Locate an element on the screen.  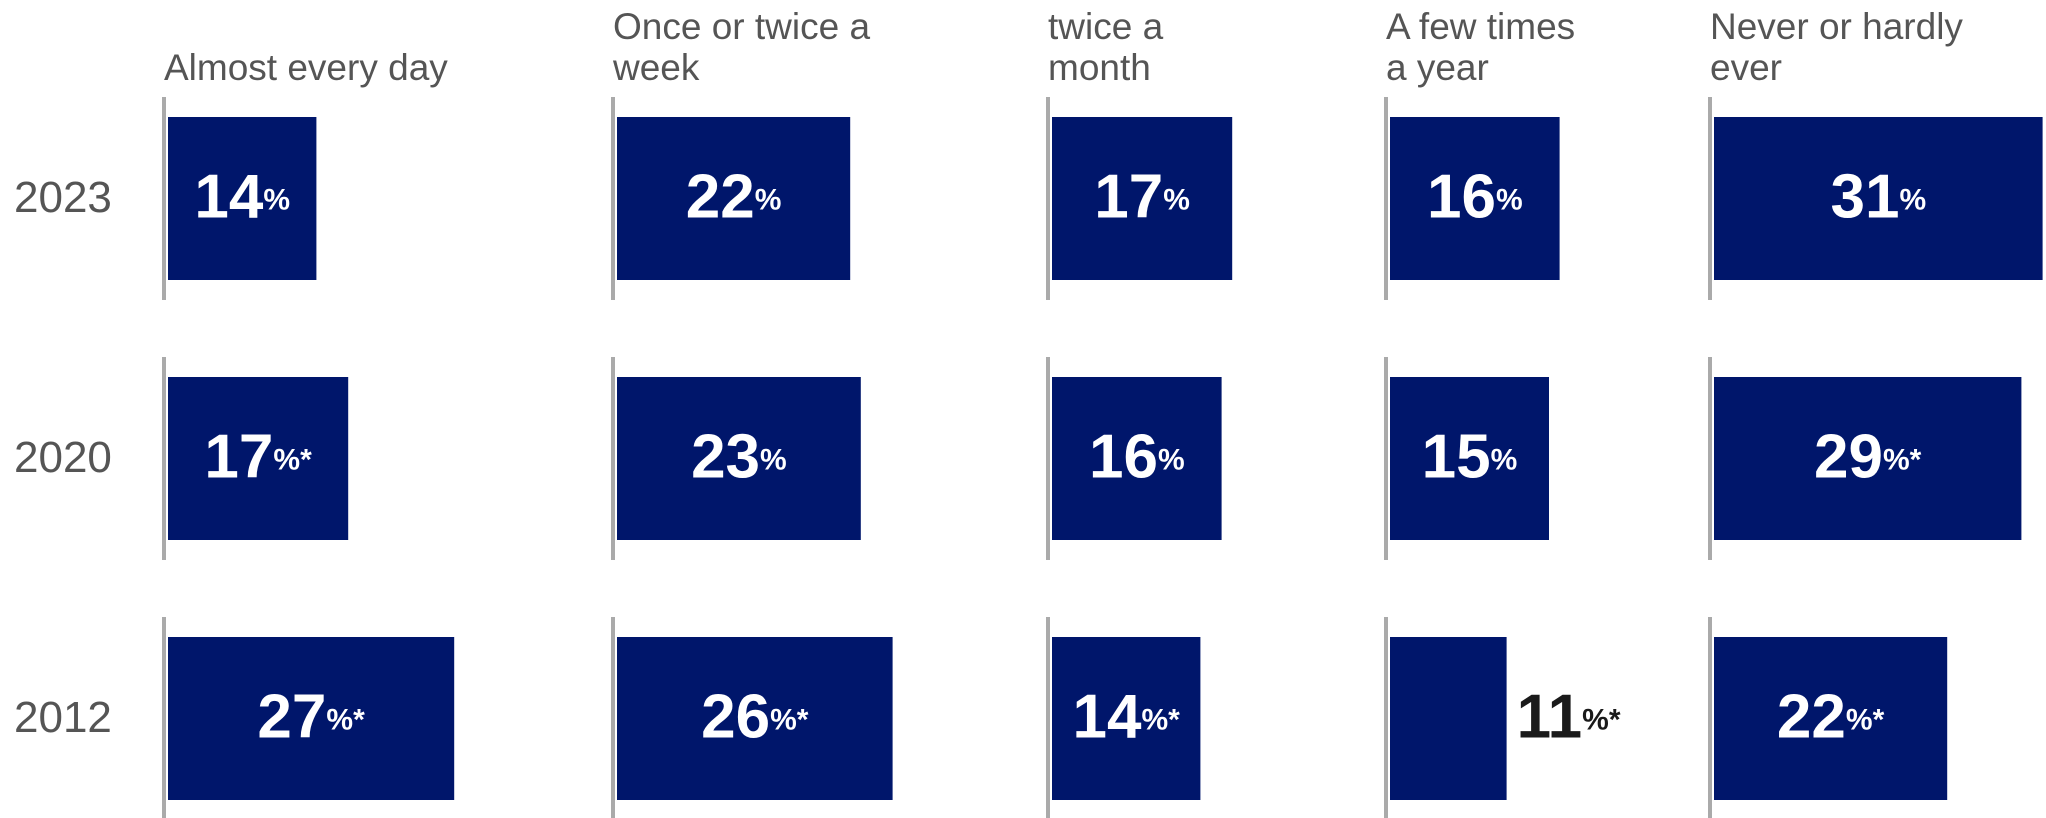
value-label: 27%* is located at coordinates (311, 717).